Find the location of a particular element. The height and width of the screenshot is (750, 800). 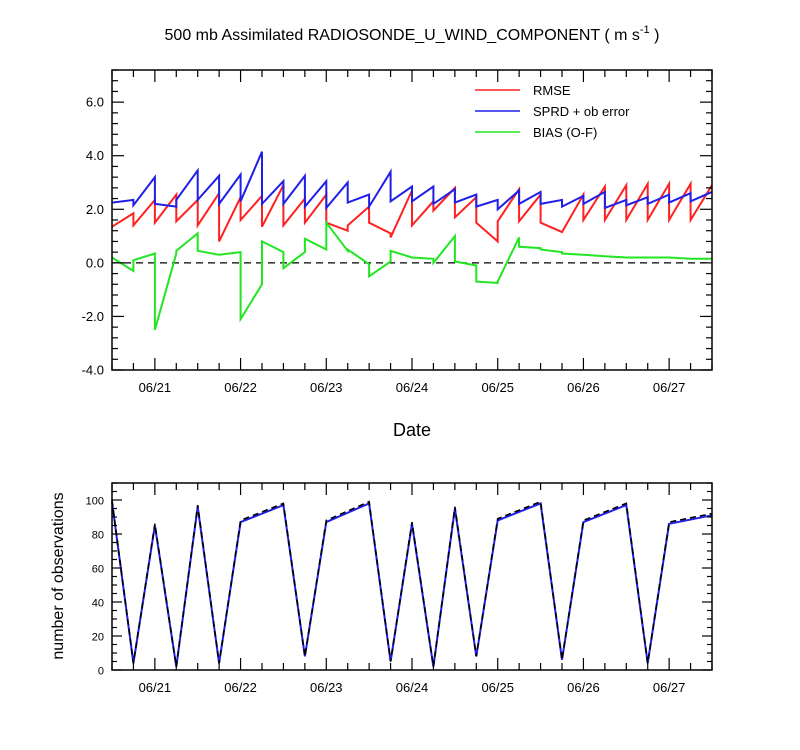

bottom-y-tick-label: 40 is located at coordinates (98, 604).